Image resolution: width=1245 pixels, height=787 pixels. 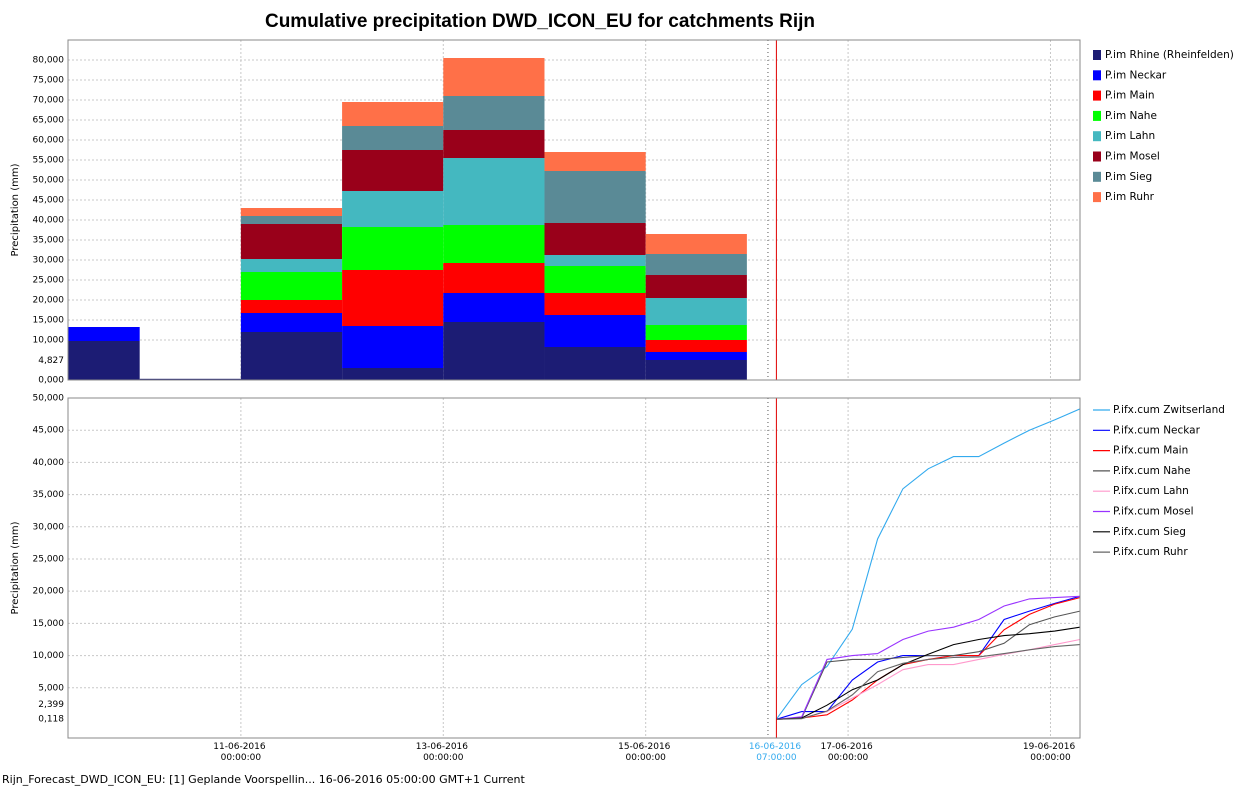 I want to click on legend-label: P.im Ruhr, so click(x=1130, y=197).